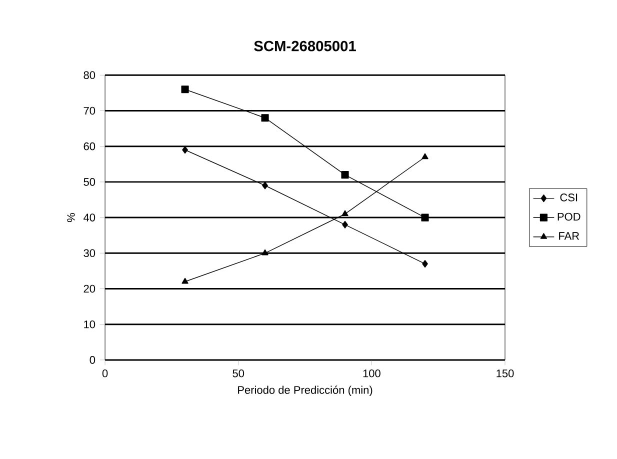 This screenshot has height=459, width=617. Describe the element at coordinates (90, 110) in the screenshot. I see `y-tick-label: 70` at that location.